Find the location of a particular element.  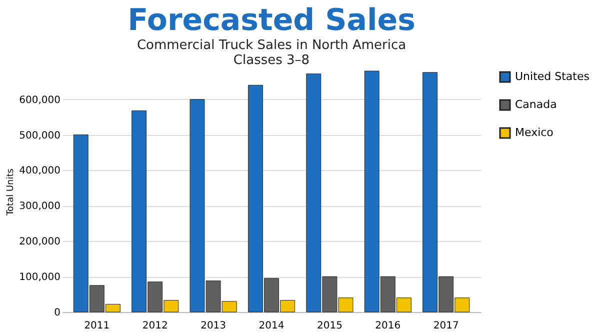

y-tick-label: 500,000 is located at coordinates (39, 136).